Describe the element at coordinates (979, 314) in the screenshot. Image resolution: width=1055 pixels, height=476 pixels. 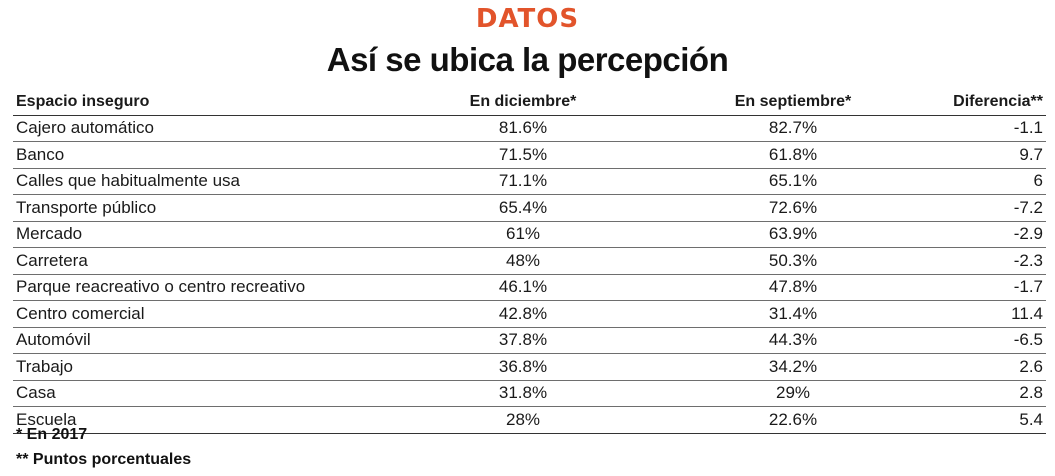
I see `cell-diferencia: 11.4` at that location.